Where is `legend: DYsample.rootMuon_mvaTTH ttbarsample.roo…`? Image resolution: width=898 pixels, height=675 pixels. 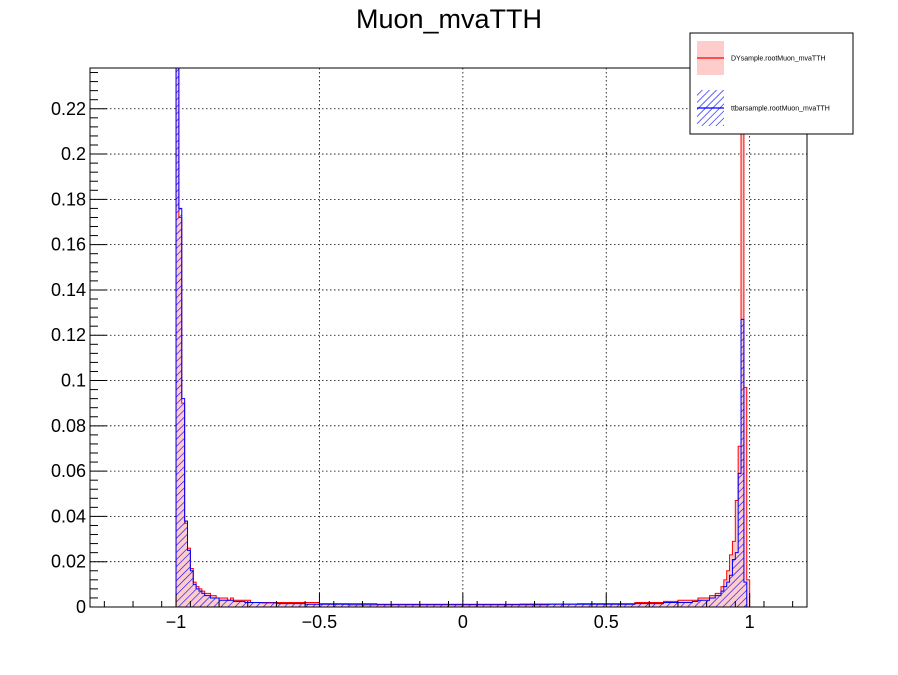 legend: DYsample.rootMuon_mvaTTH ttbarsample.roo… is located at coordinates (771, 83).